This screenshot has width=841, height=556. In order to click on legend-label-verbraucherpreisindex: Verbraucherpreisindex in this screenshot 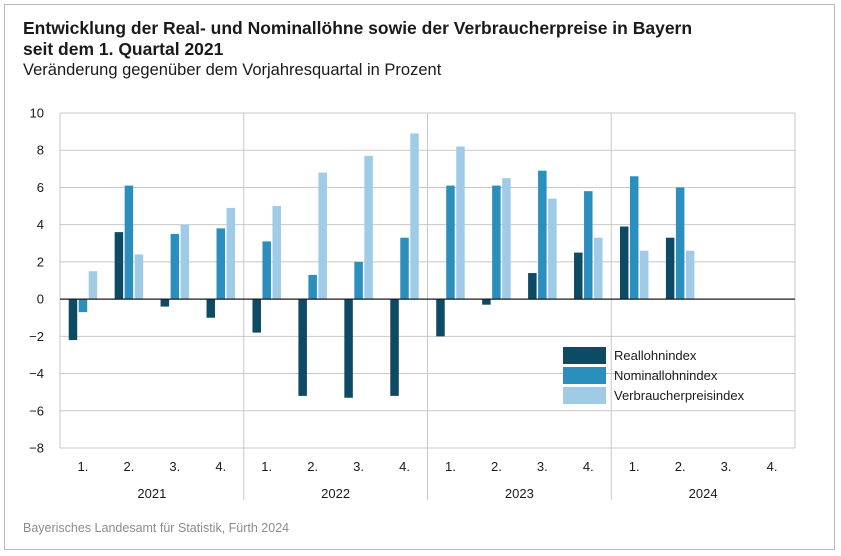, I will do `click(679, 395)`.